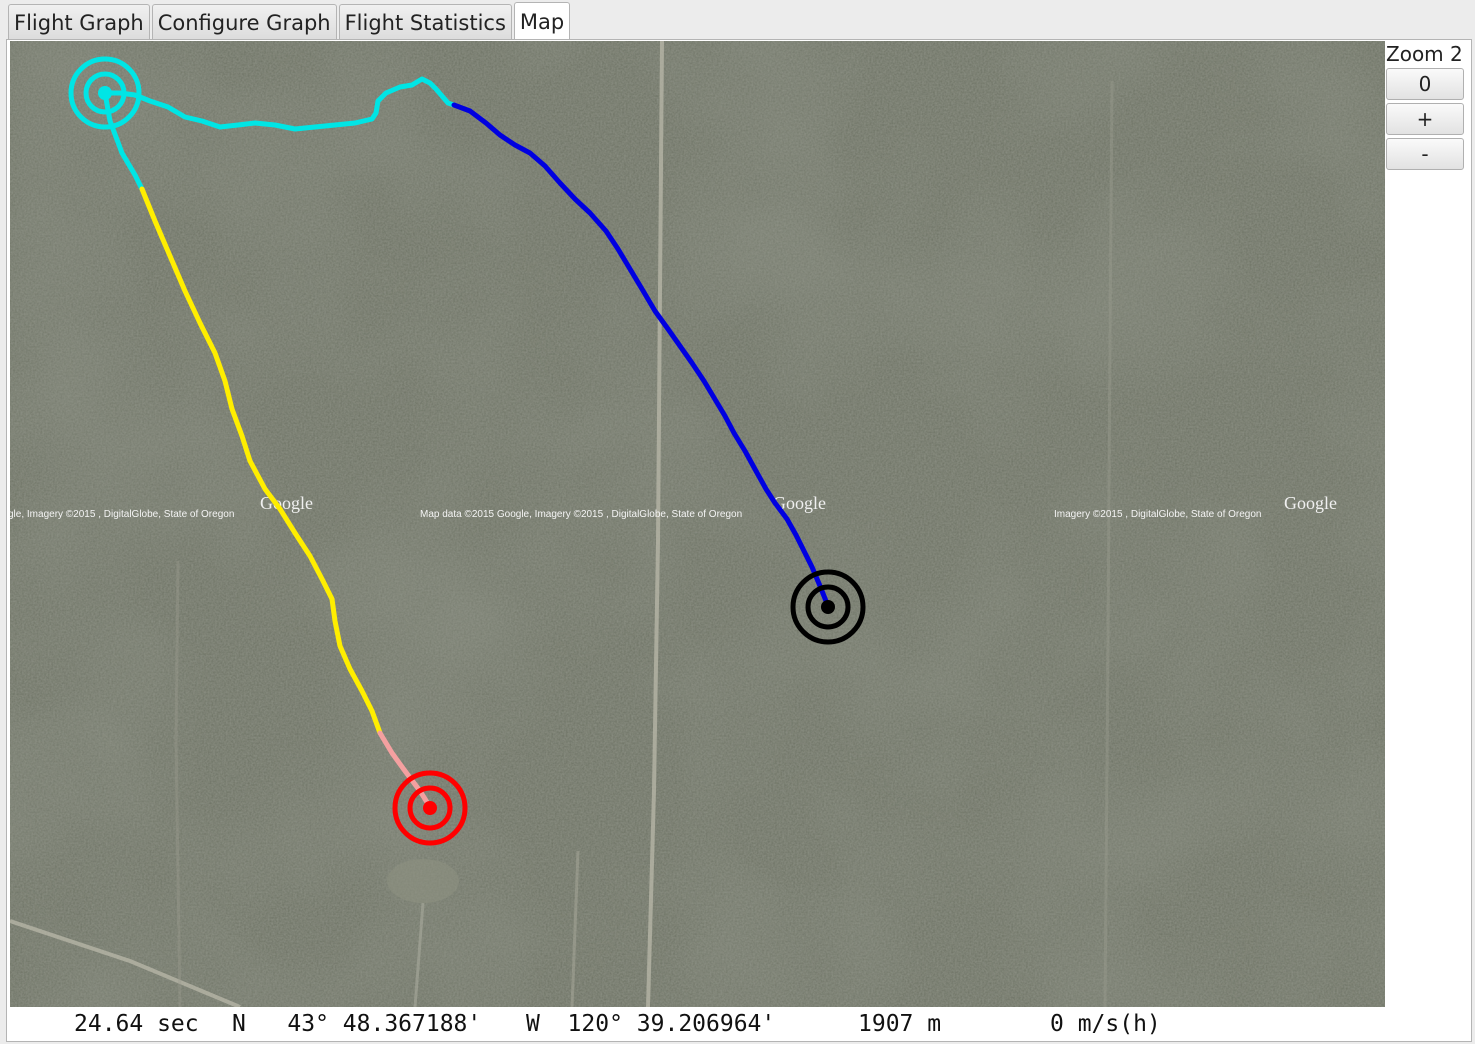  What do you see at coordinates (405, 770) in the screenshot?
I see `track-landing-pink` at bounding box center [405, 770].